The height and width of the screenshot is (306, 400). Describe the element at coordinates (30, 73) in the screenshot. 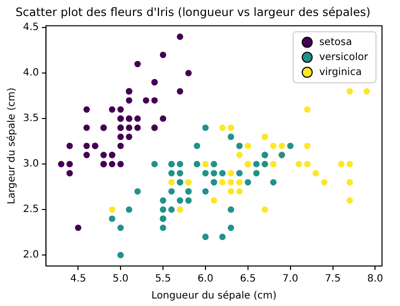

I see `y-tick-label: 4.0` at that location.